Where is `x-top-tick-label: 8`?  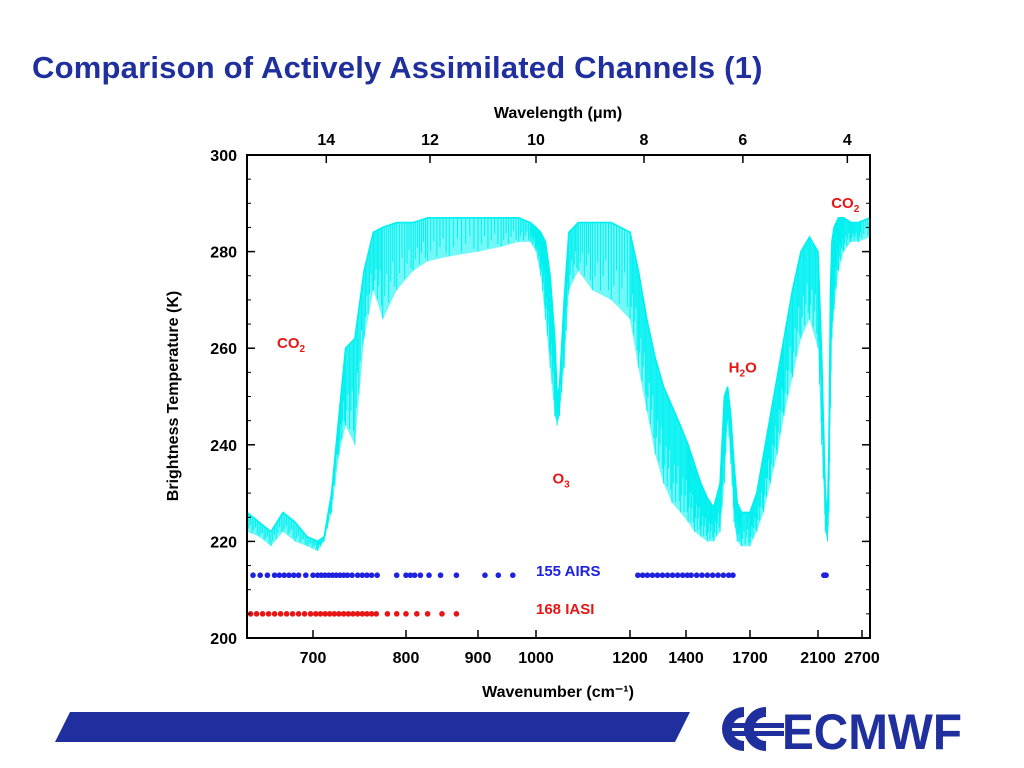 x-top-tick-label: 8 is located at coordinates (644, 140).